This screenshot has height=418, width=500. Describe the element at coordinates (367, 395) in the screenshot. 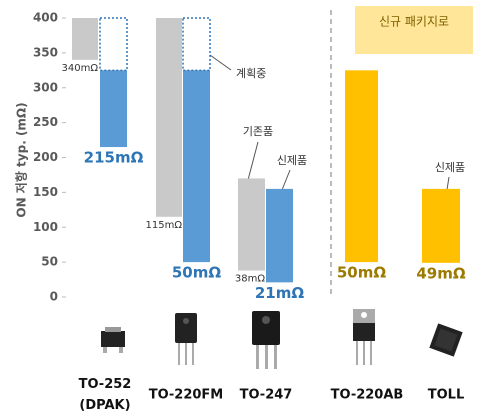

I see `x-tick-label: TO-220AB` at that location.